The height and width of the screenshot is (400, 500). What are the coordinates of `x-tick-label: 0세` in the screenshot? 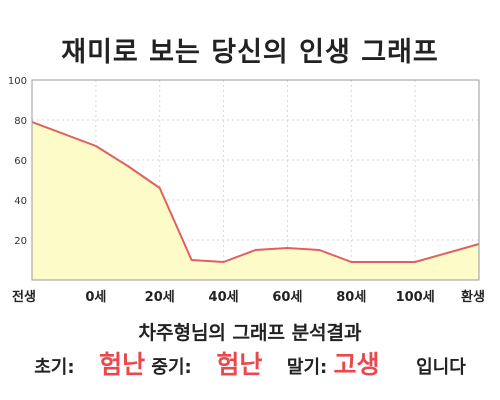 It's located at (95, 297).